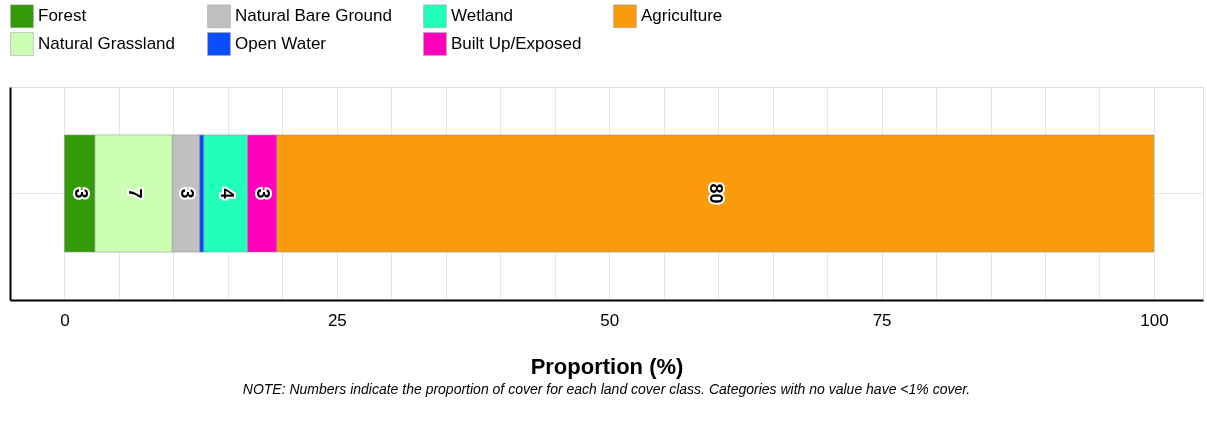 The height and width of the screenshot is (424, 1207). Describe the element at coordinates (516, 43) in the screenshot. I see `legend-label: Built Up/Exposed` at that location.